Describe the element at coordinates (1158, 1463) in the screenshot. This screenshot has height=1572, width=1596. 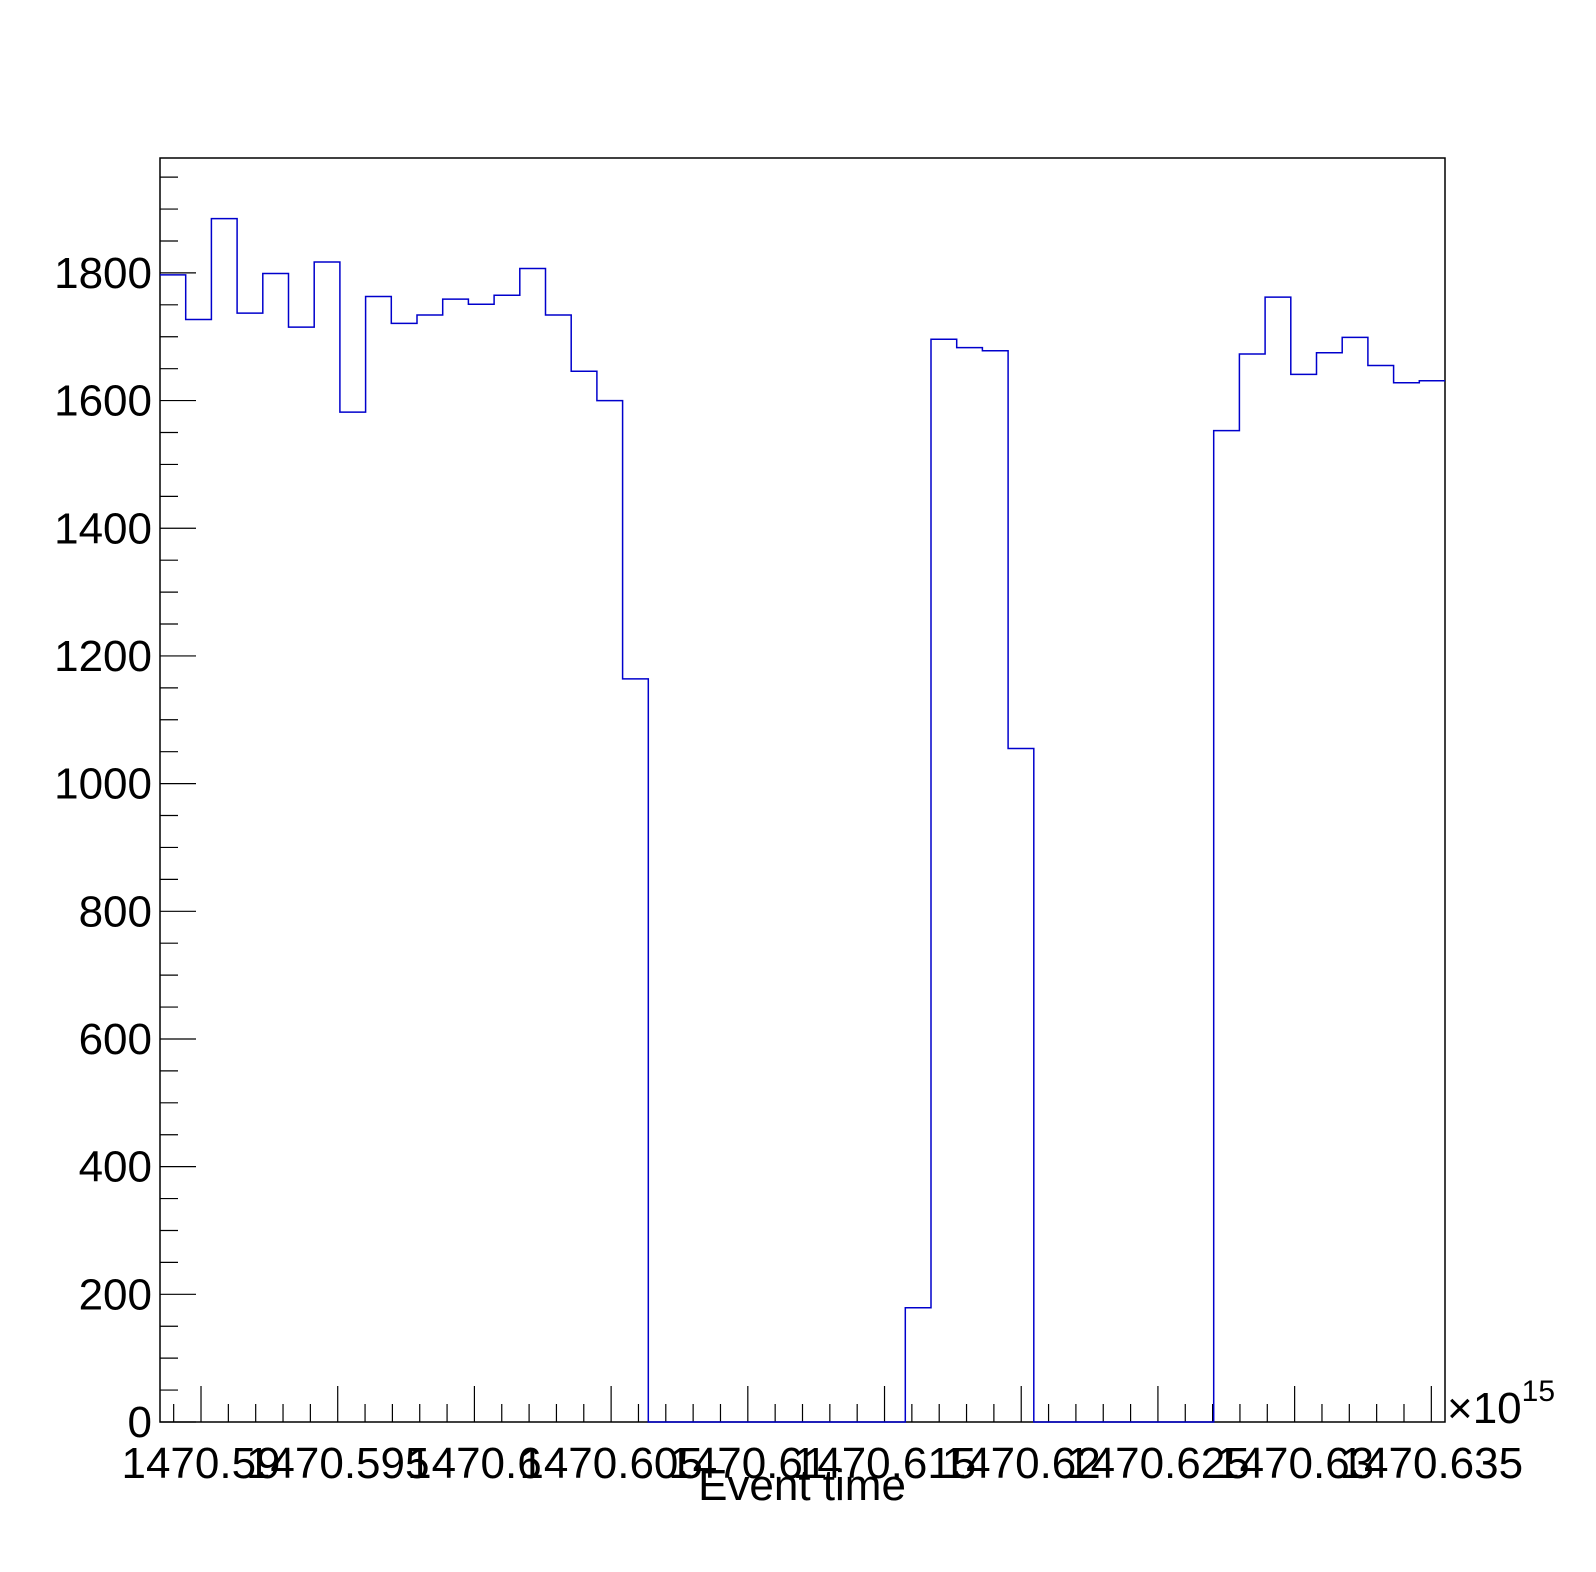
I see `x-tick-label: 1470.625` at that location.